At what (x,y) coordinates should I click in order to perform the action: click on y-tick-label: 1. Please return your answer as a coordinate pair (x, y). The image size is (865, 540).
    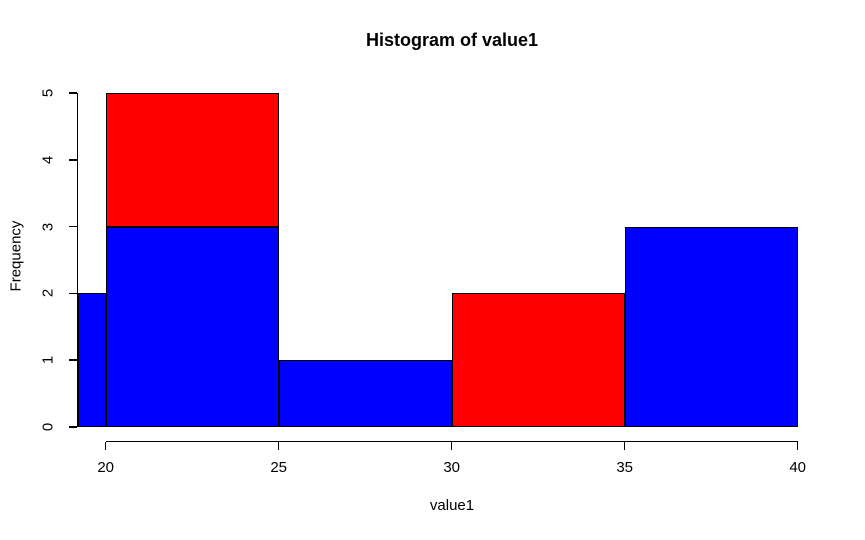
    Looking at the image, I should click on (48, 360).